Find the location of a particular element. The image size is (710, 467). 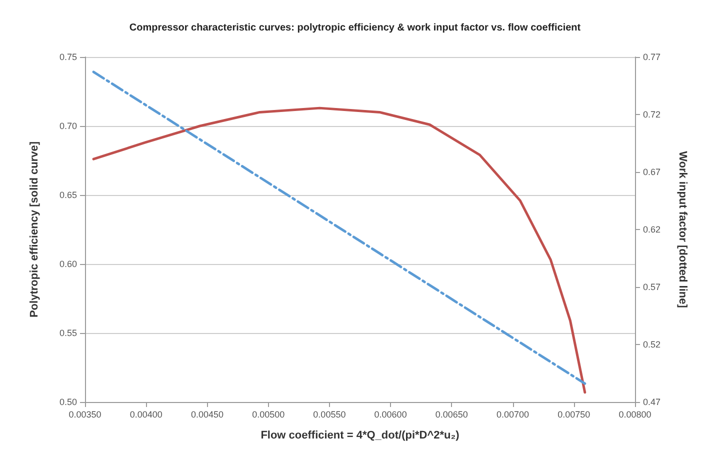

y2-tick-label: 0.57 is located at coordinates (652, 287).